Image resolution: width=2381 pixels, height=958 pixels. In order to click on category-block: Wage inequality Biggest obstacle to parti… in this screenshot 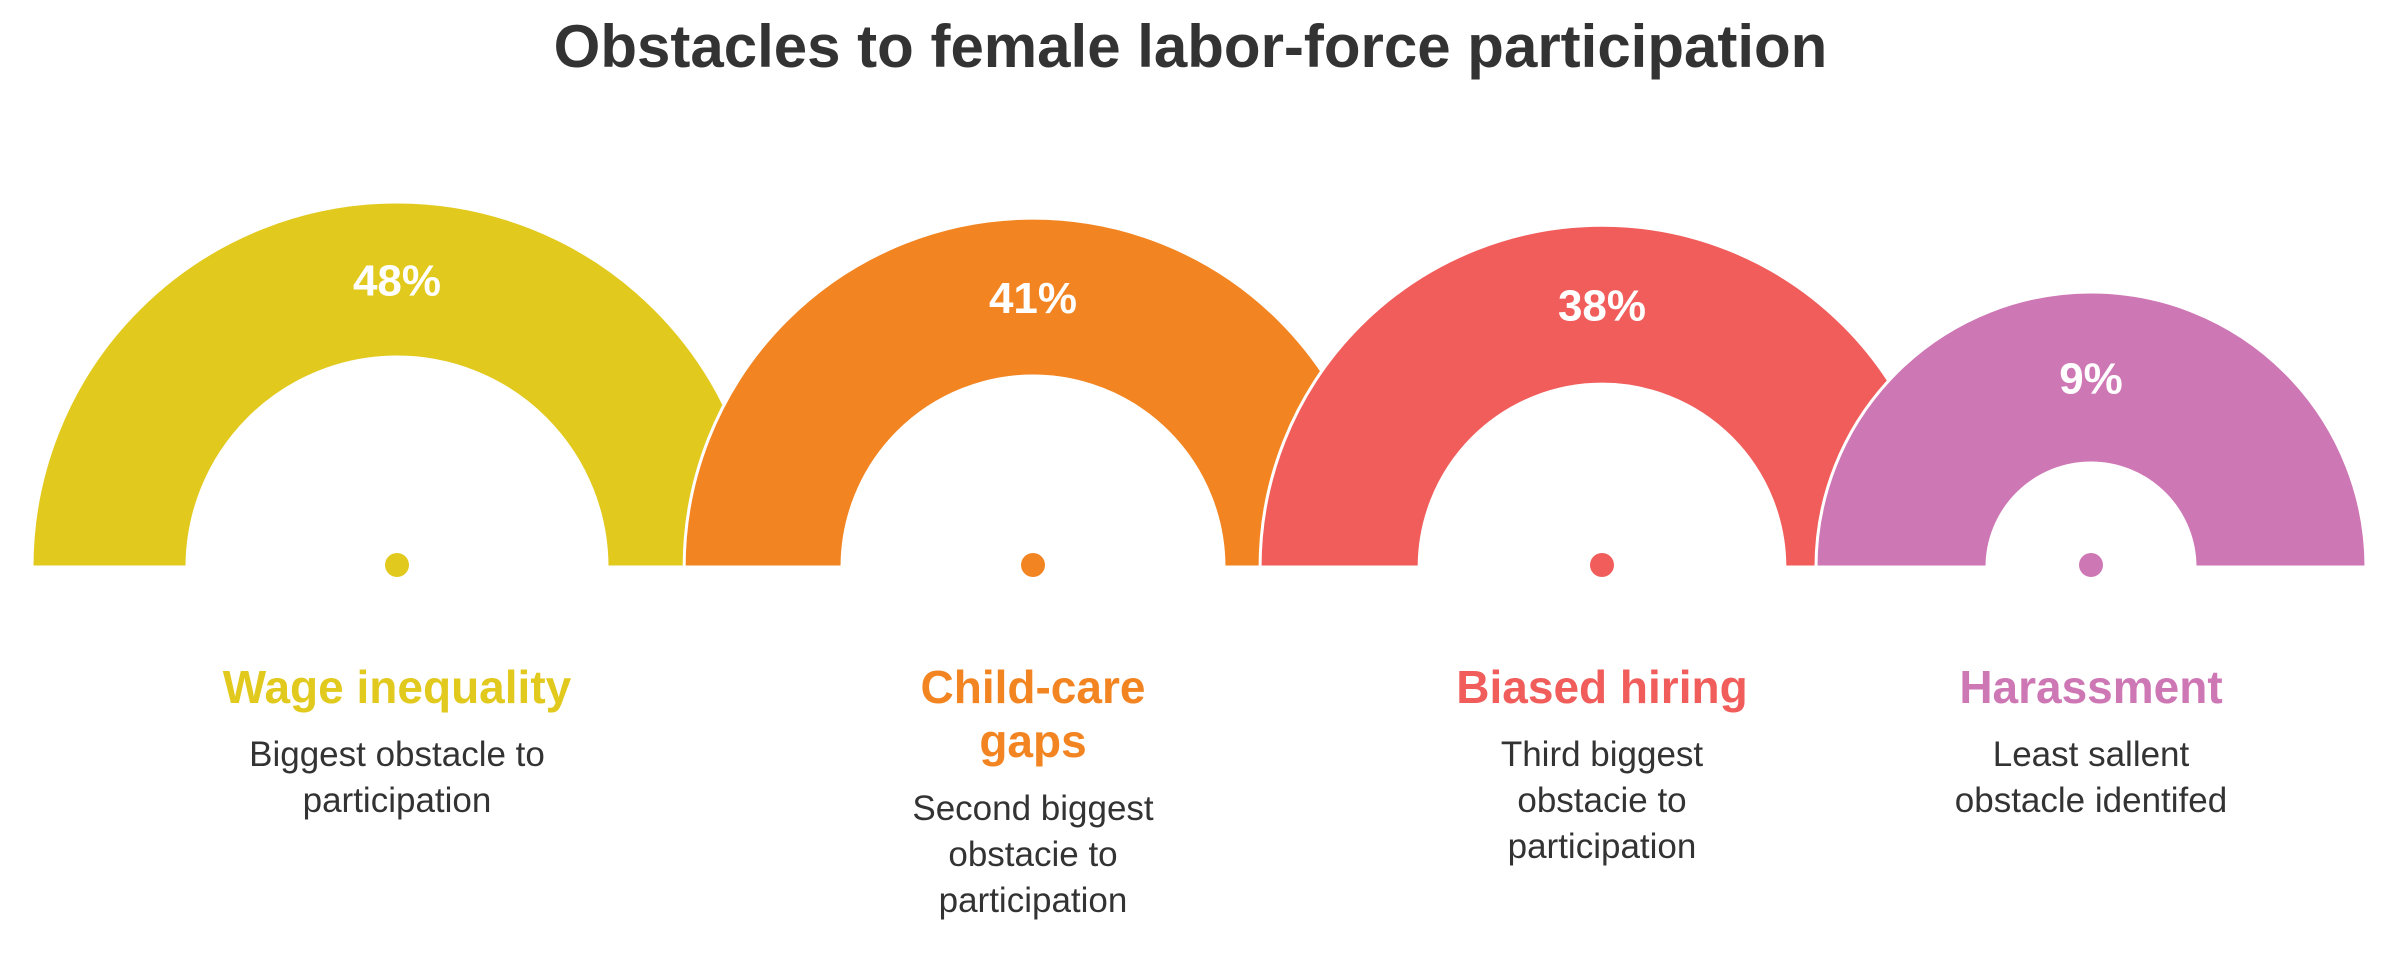, I will do `click(397, 742)`.